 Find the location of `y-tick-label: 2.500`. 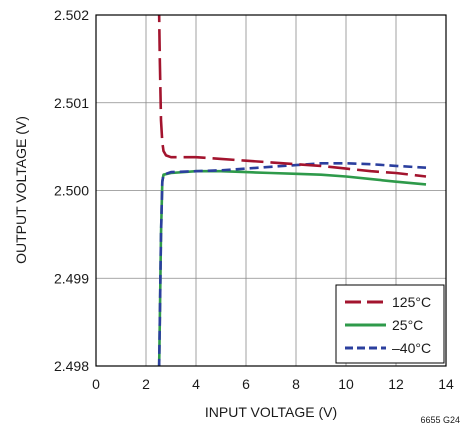

y-tick-label: 2.500 is located at coordinates (71, 191).